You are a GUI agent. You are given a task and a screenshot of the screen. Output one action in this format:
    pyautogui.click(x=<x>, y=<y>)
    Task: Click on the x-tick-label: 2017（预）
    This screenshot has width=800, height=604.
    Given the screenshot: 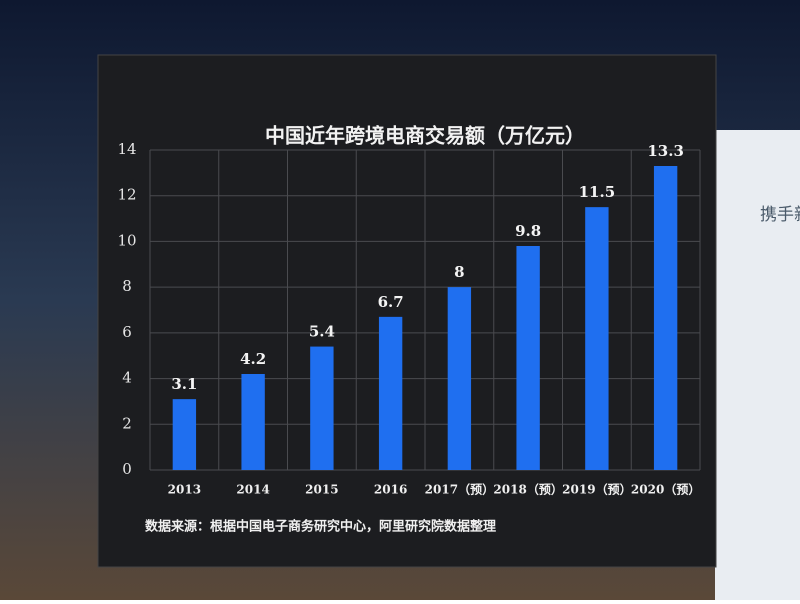 What is the action you would take?
    pyautogui.click(x=459, y=489)
    